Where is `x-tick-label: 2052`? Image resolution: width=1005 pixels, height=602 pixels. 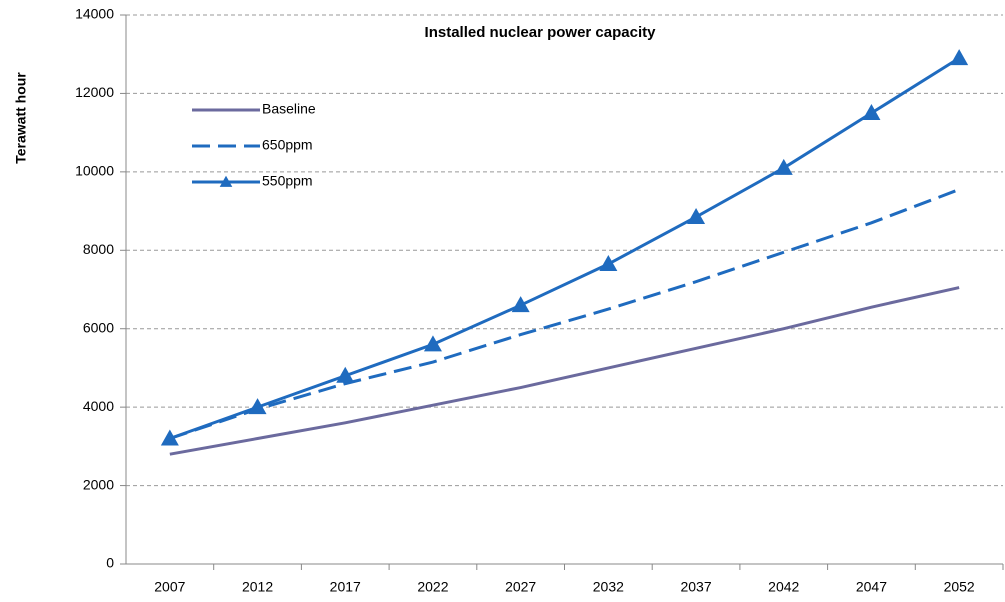
x-tick-label: 2052 is located at coordinates (959, 587).